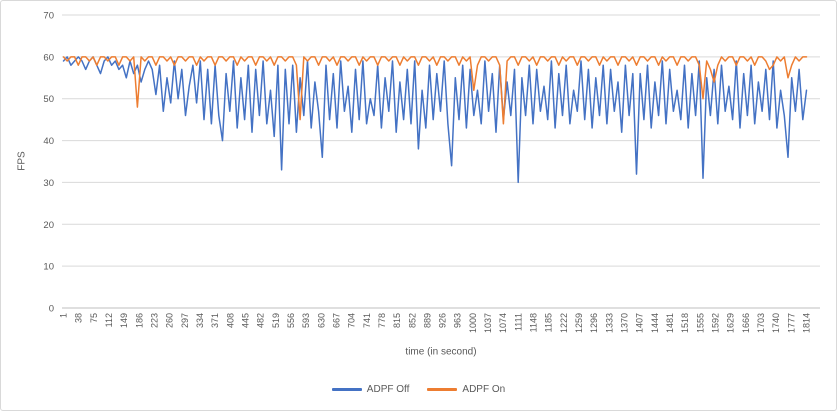  What do you see at coordinates (139, 320) in the screenshot?
I see `x-tick-label: 186` at bounding box center [139, 320].